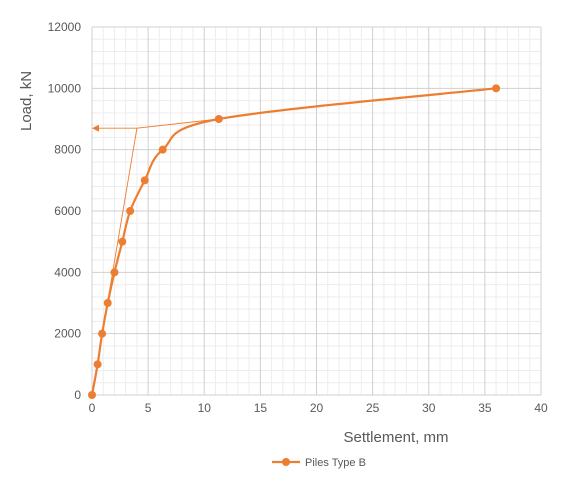  I want to click on tangent-line, so click(177, 123).